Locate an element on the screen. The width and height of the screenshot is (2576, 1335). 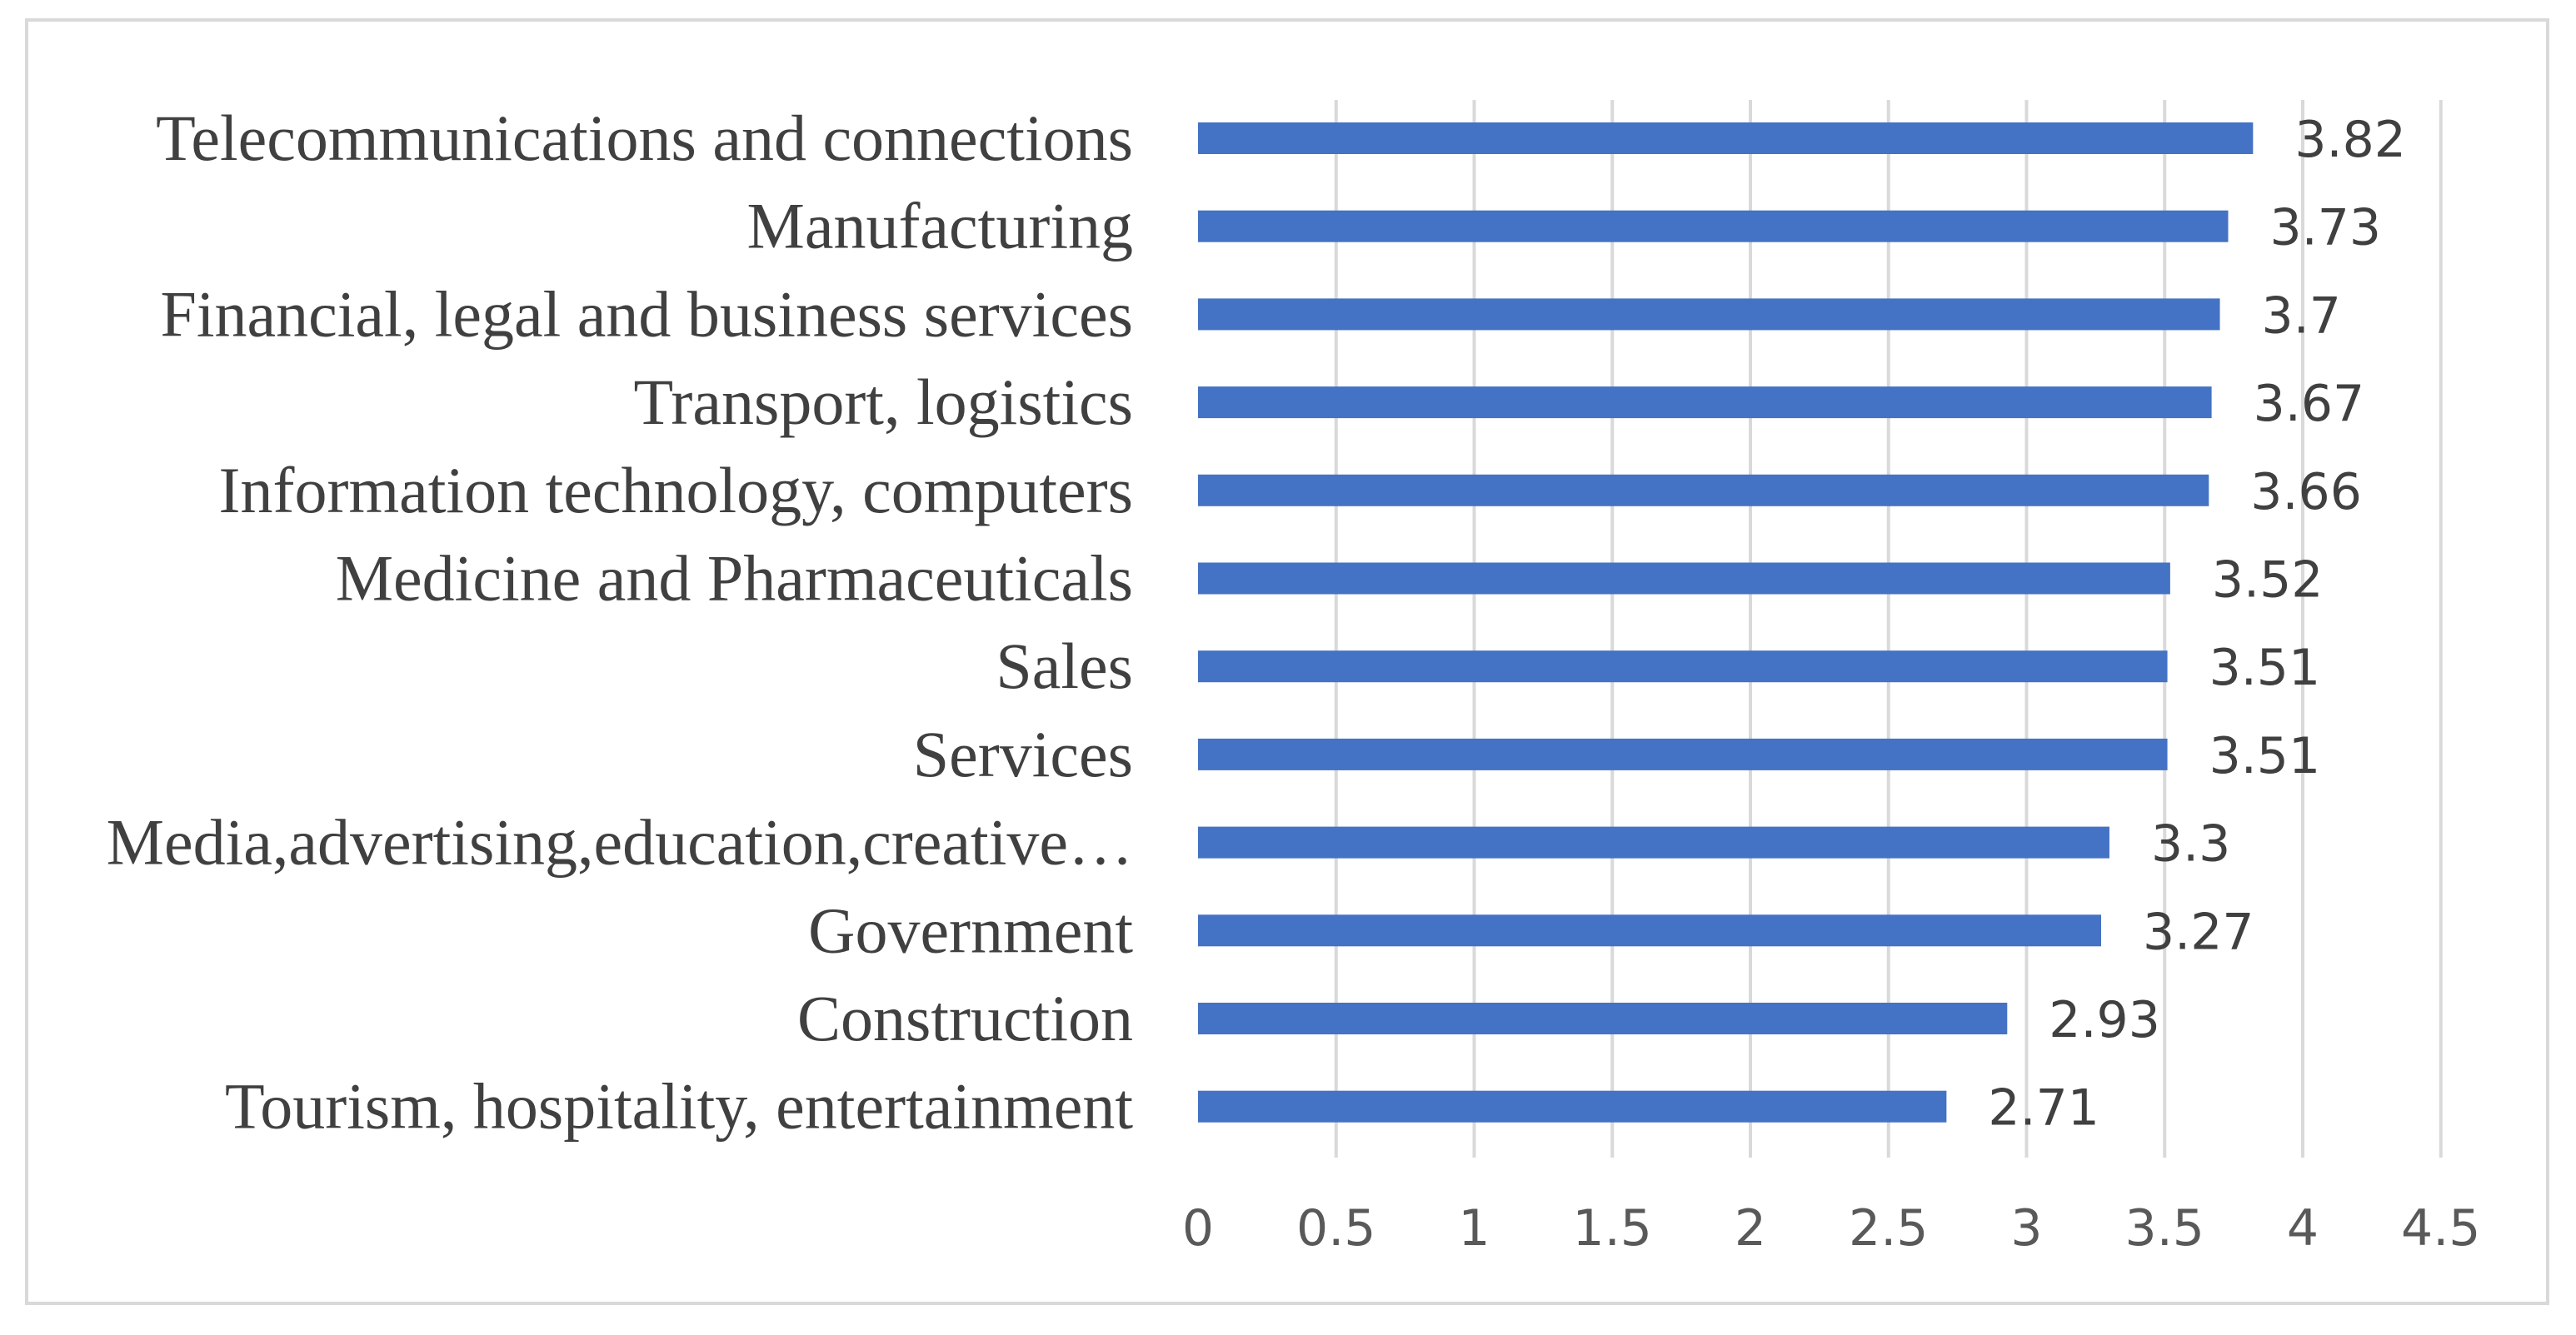
x-tick-label: 0.5 is located at coordinates (1335, 1228).